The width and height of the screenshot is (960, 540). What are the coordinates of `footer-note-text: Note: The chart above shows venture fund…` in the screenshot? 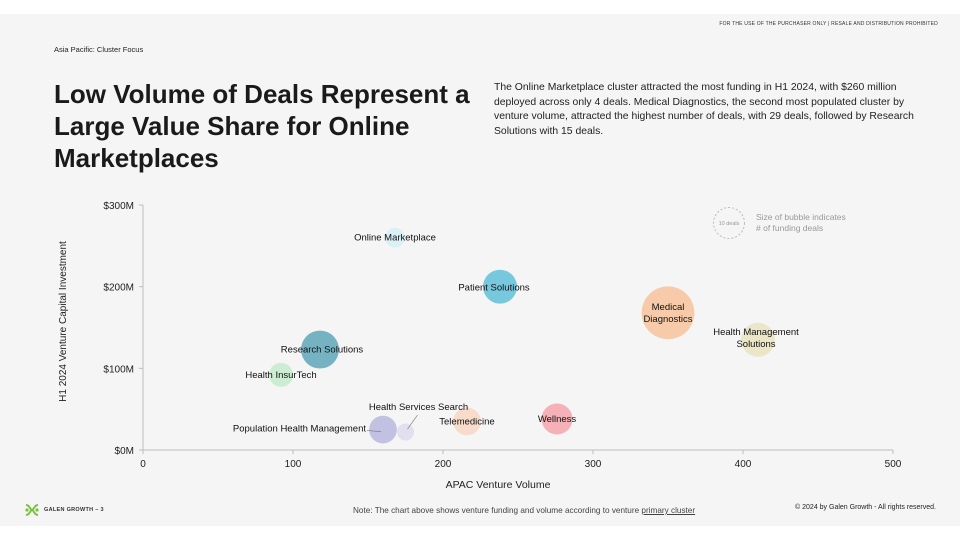 It's located at (497, 510).